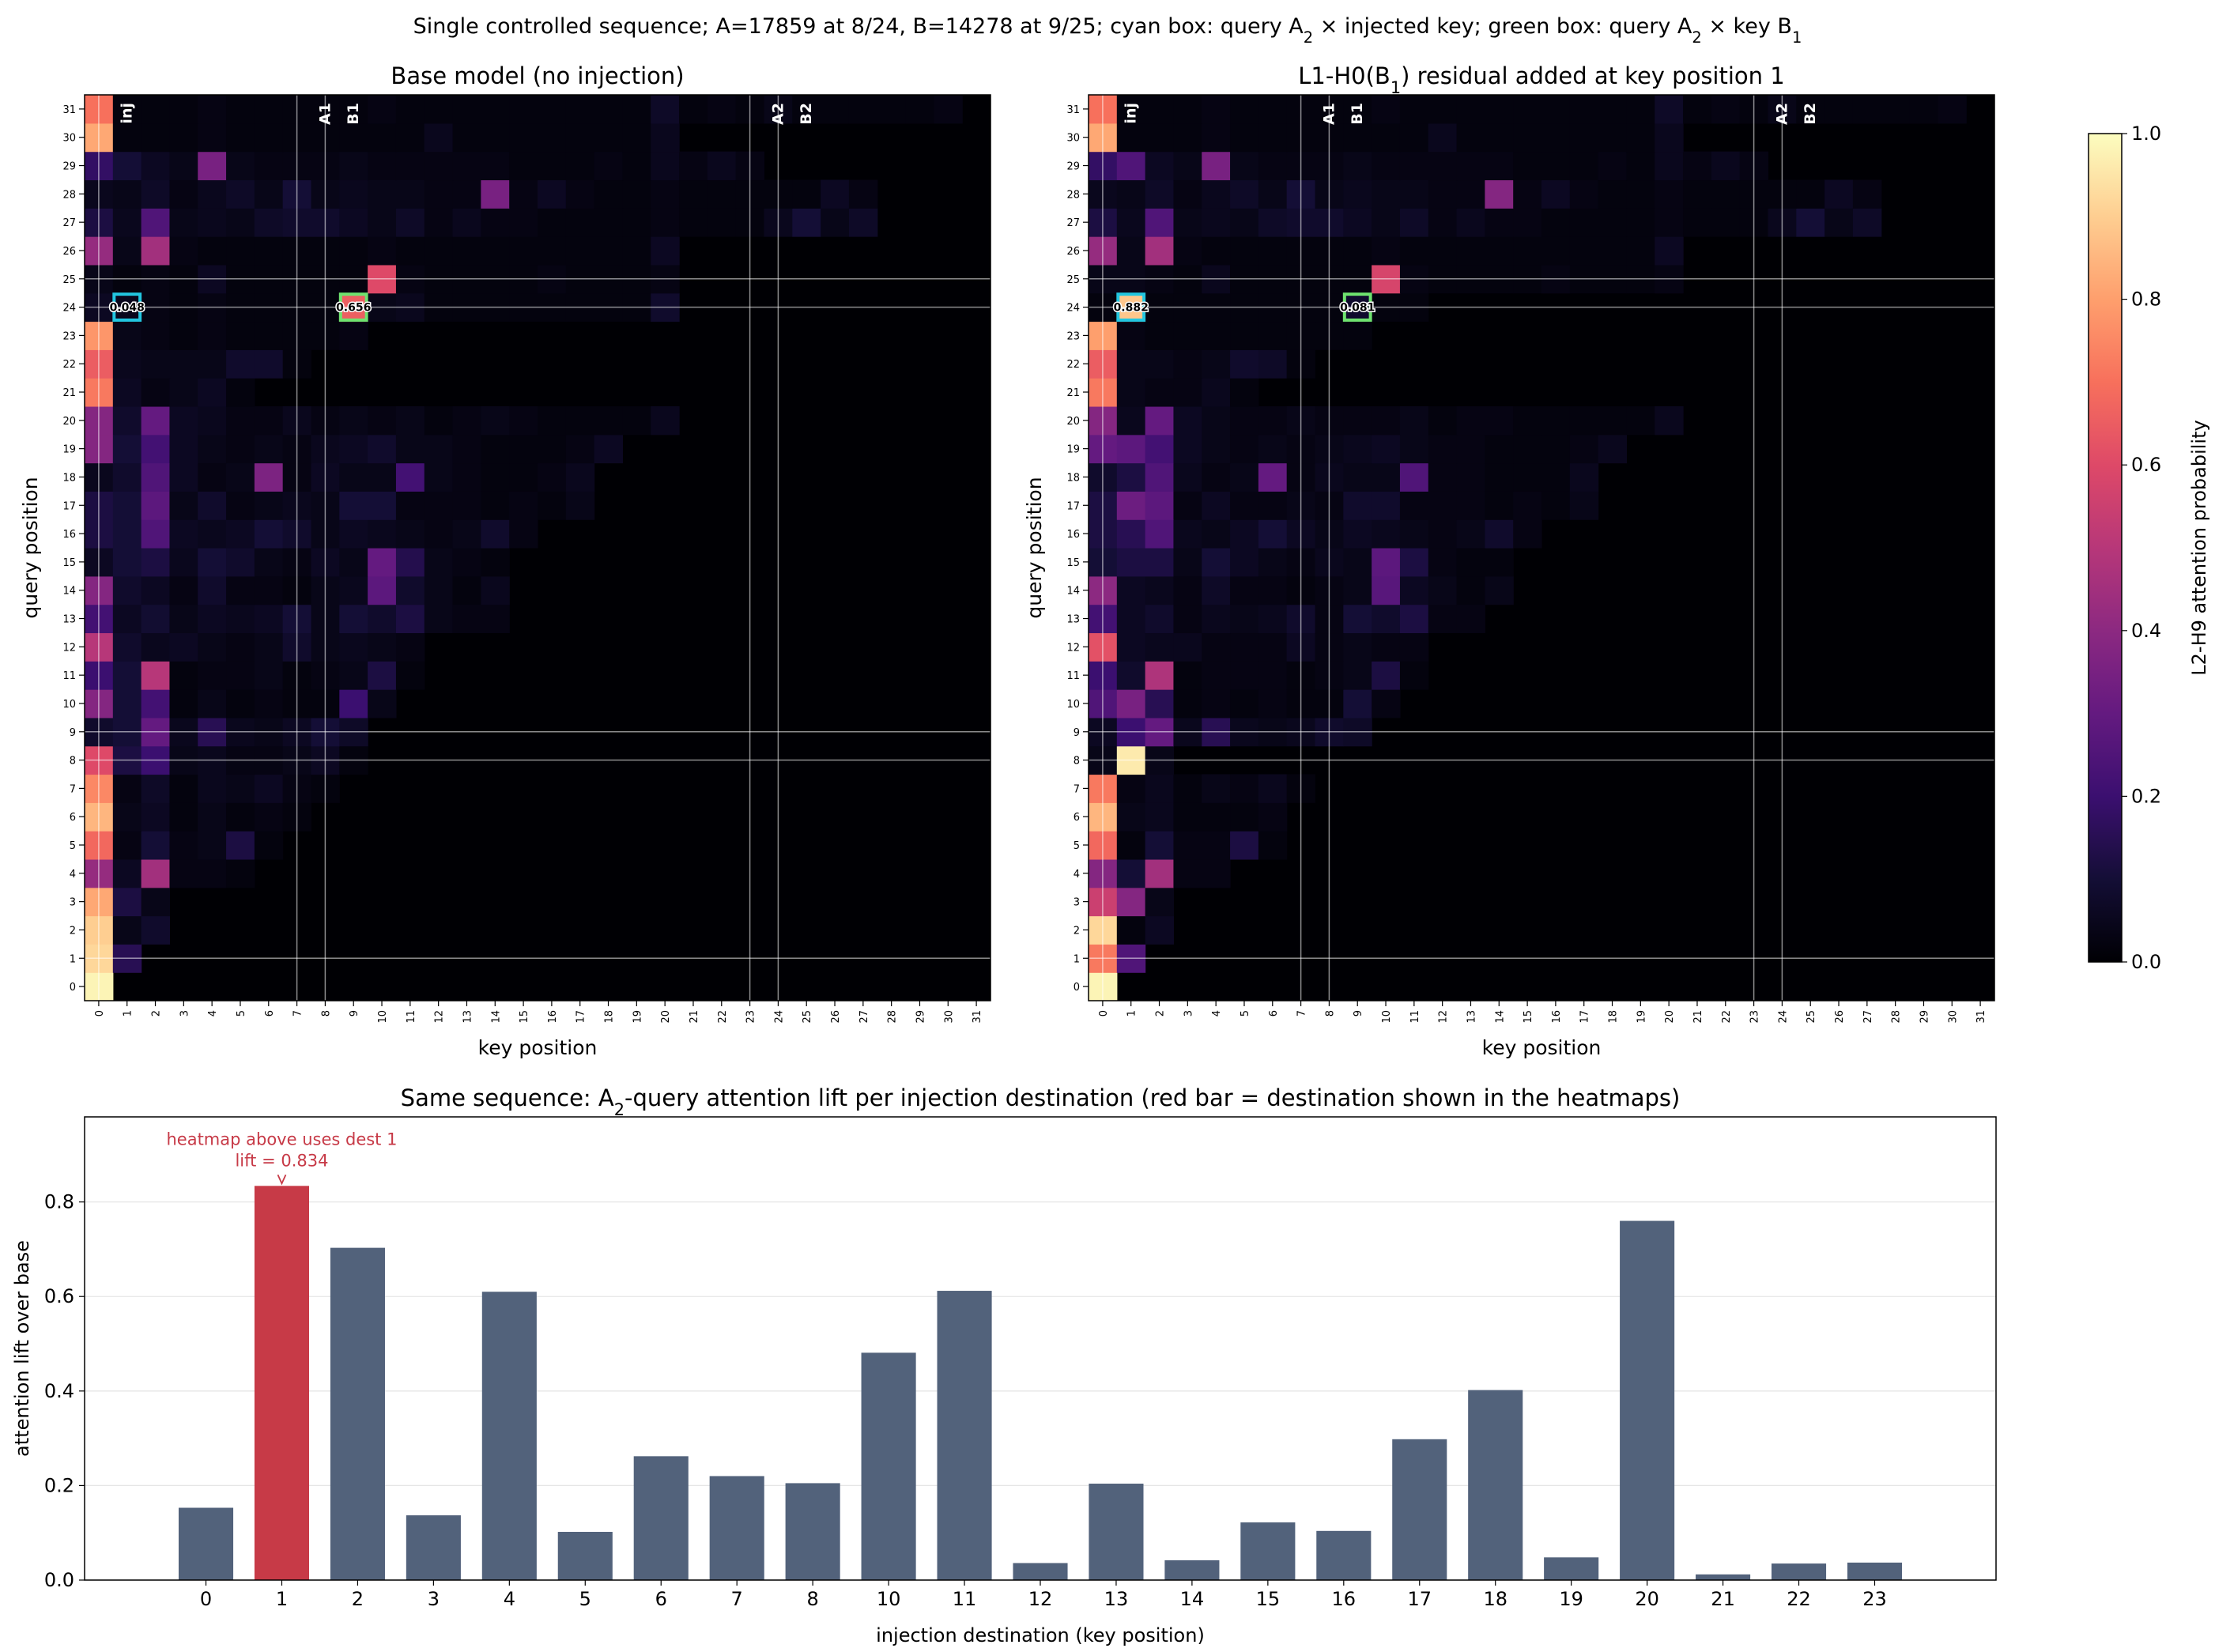 Image resolution: width=2215 pixels, height=1652 pixels. Describe the element at coordinates (353, 307) in the screenshot. I see `highlight-box` at that location.